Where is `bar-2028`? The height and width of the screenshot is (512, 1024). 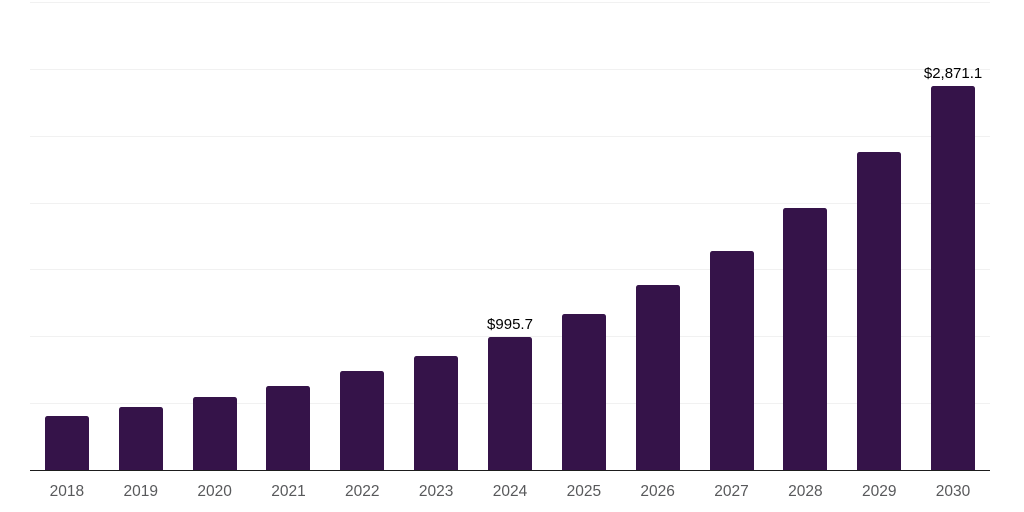
bar-2028 is located at coordinates (805, 338).